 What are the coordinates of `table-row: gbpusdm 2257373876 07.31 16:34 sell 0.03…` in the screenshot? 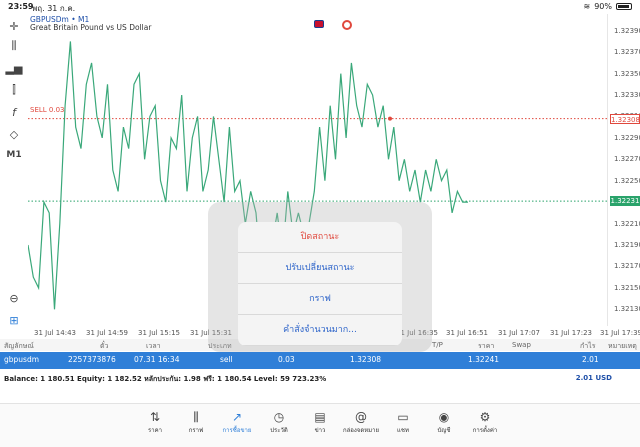 It's located at (320, 360).